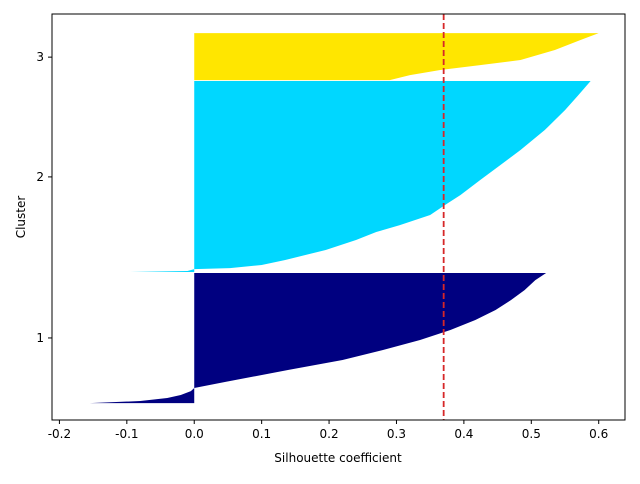  What do you see at coordinates (396, 434) in the screenshot?
I see `x-tick-label: 0.3` at bounding box center [396, 434].